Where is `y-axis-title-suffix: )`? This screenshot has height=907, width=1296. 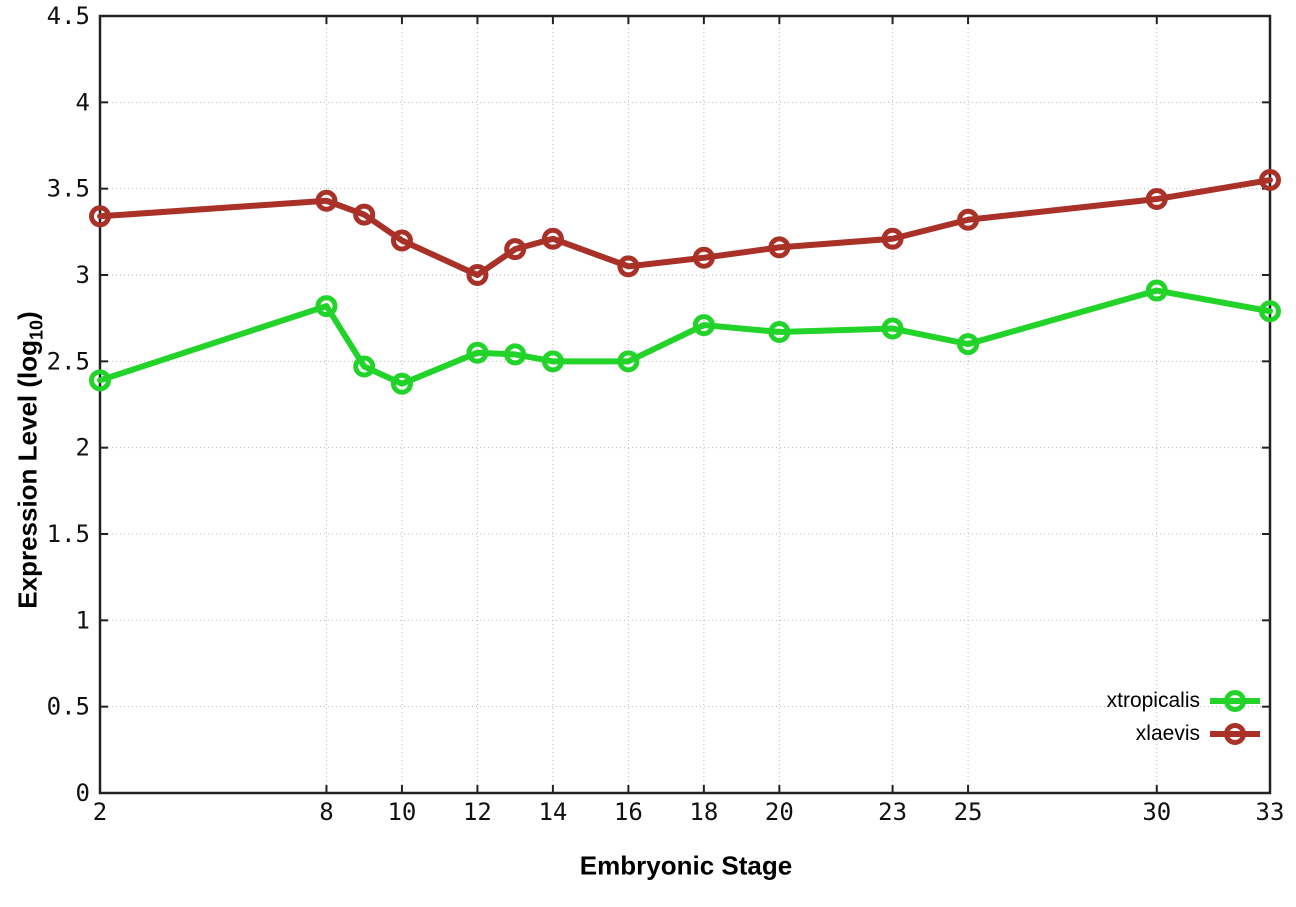 y-axis-title-suffix: ) is located at coordinates (27, 315).